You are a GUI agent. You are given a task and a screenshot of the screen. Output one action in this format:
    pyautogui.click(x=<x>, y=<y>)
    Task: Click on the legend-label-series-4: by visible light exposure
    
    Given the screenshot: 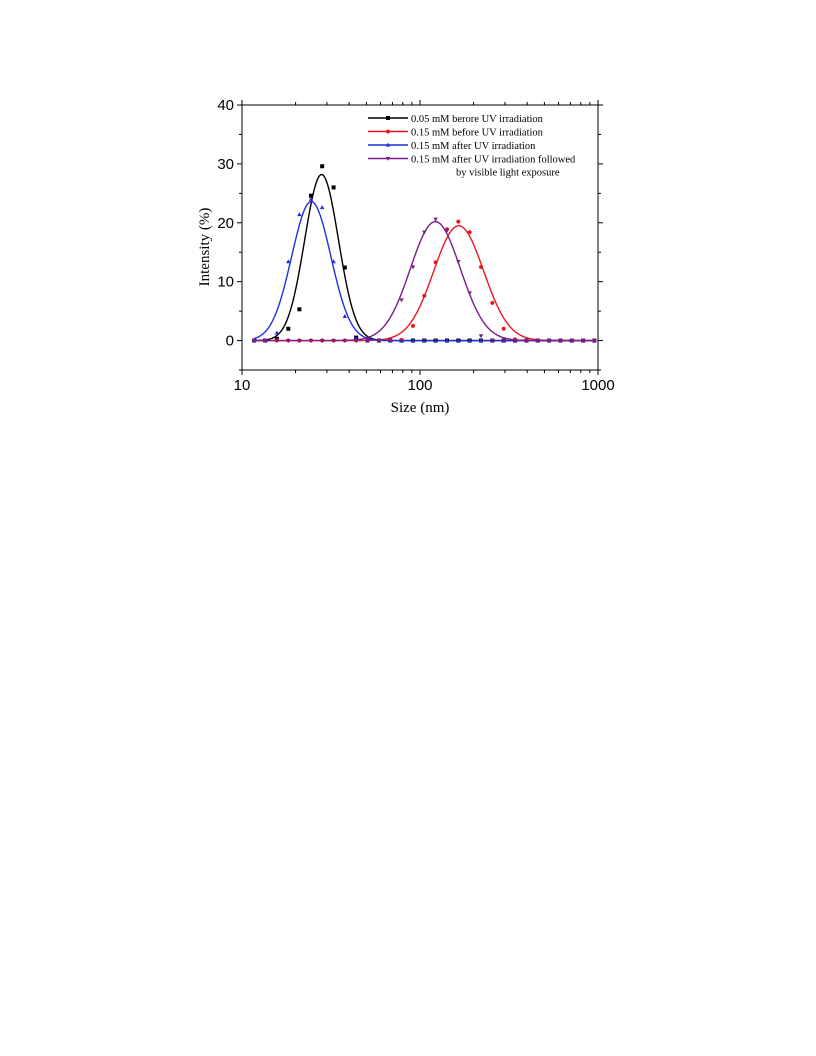 What is the action you would take?
    pyautogui.click(x=508, y=173)
    